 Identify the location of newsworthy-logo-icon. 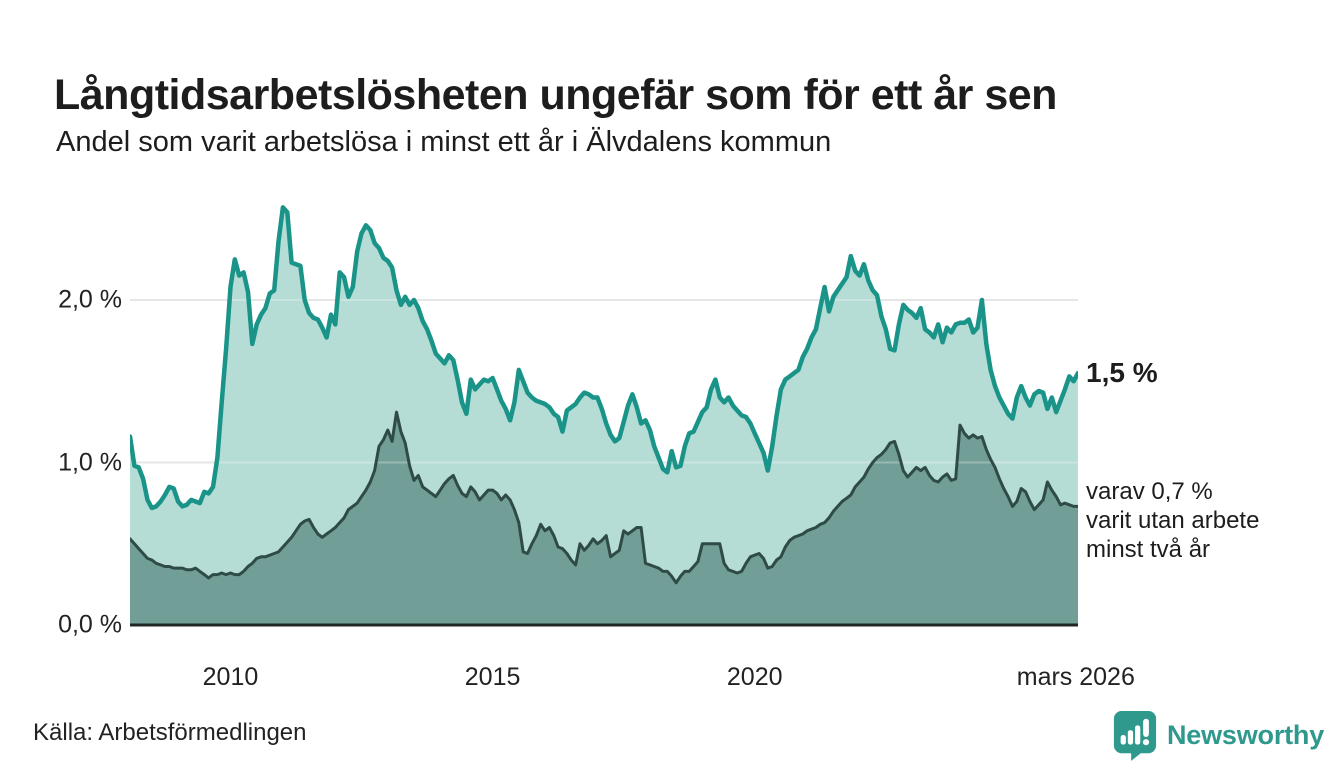
(1135, 736).